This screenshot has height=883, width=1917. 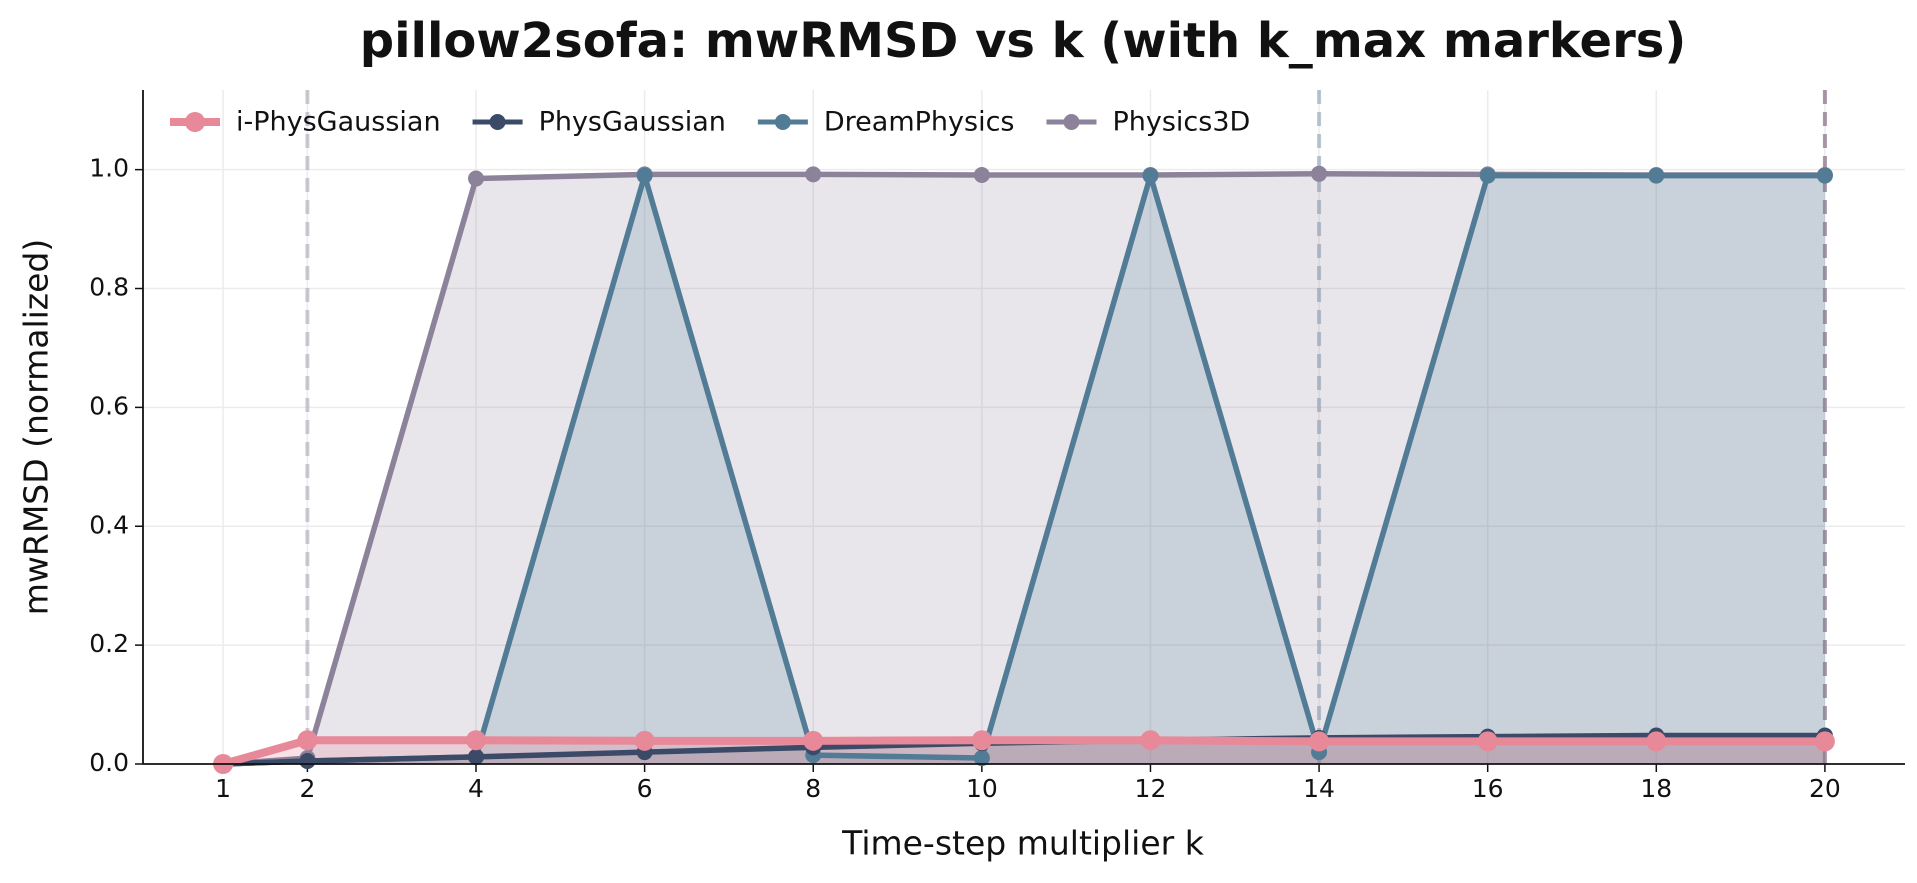 What do you see at coordinates (645, 788) in the screenshot?
I see `x-tick-label: 6` at bounding box center [645, 788].